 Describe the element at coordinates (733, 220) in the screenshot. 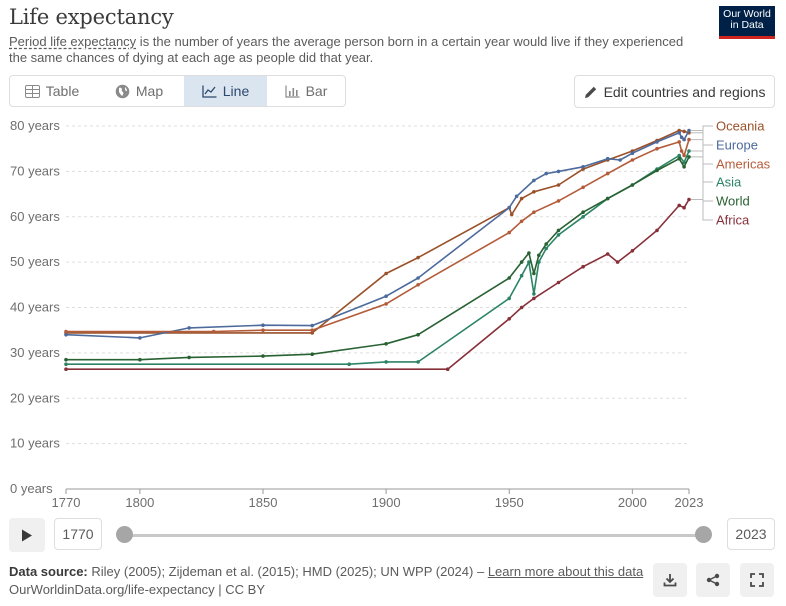

I see `legend-label-africa: Africa` at that location.